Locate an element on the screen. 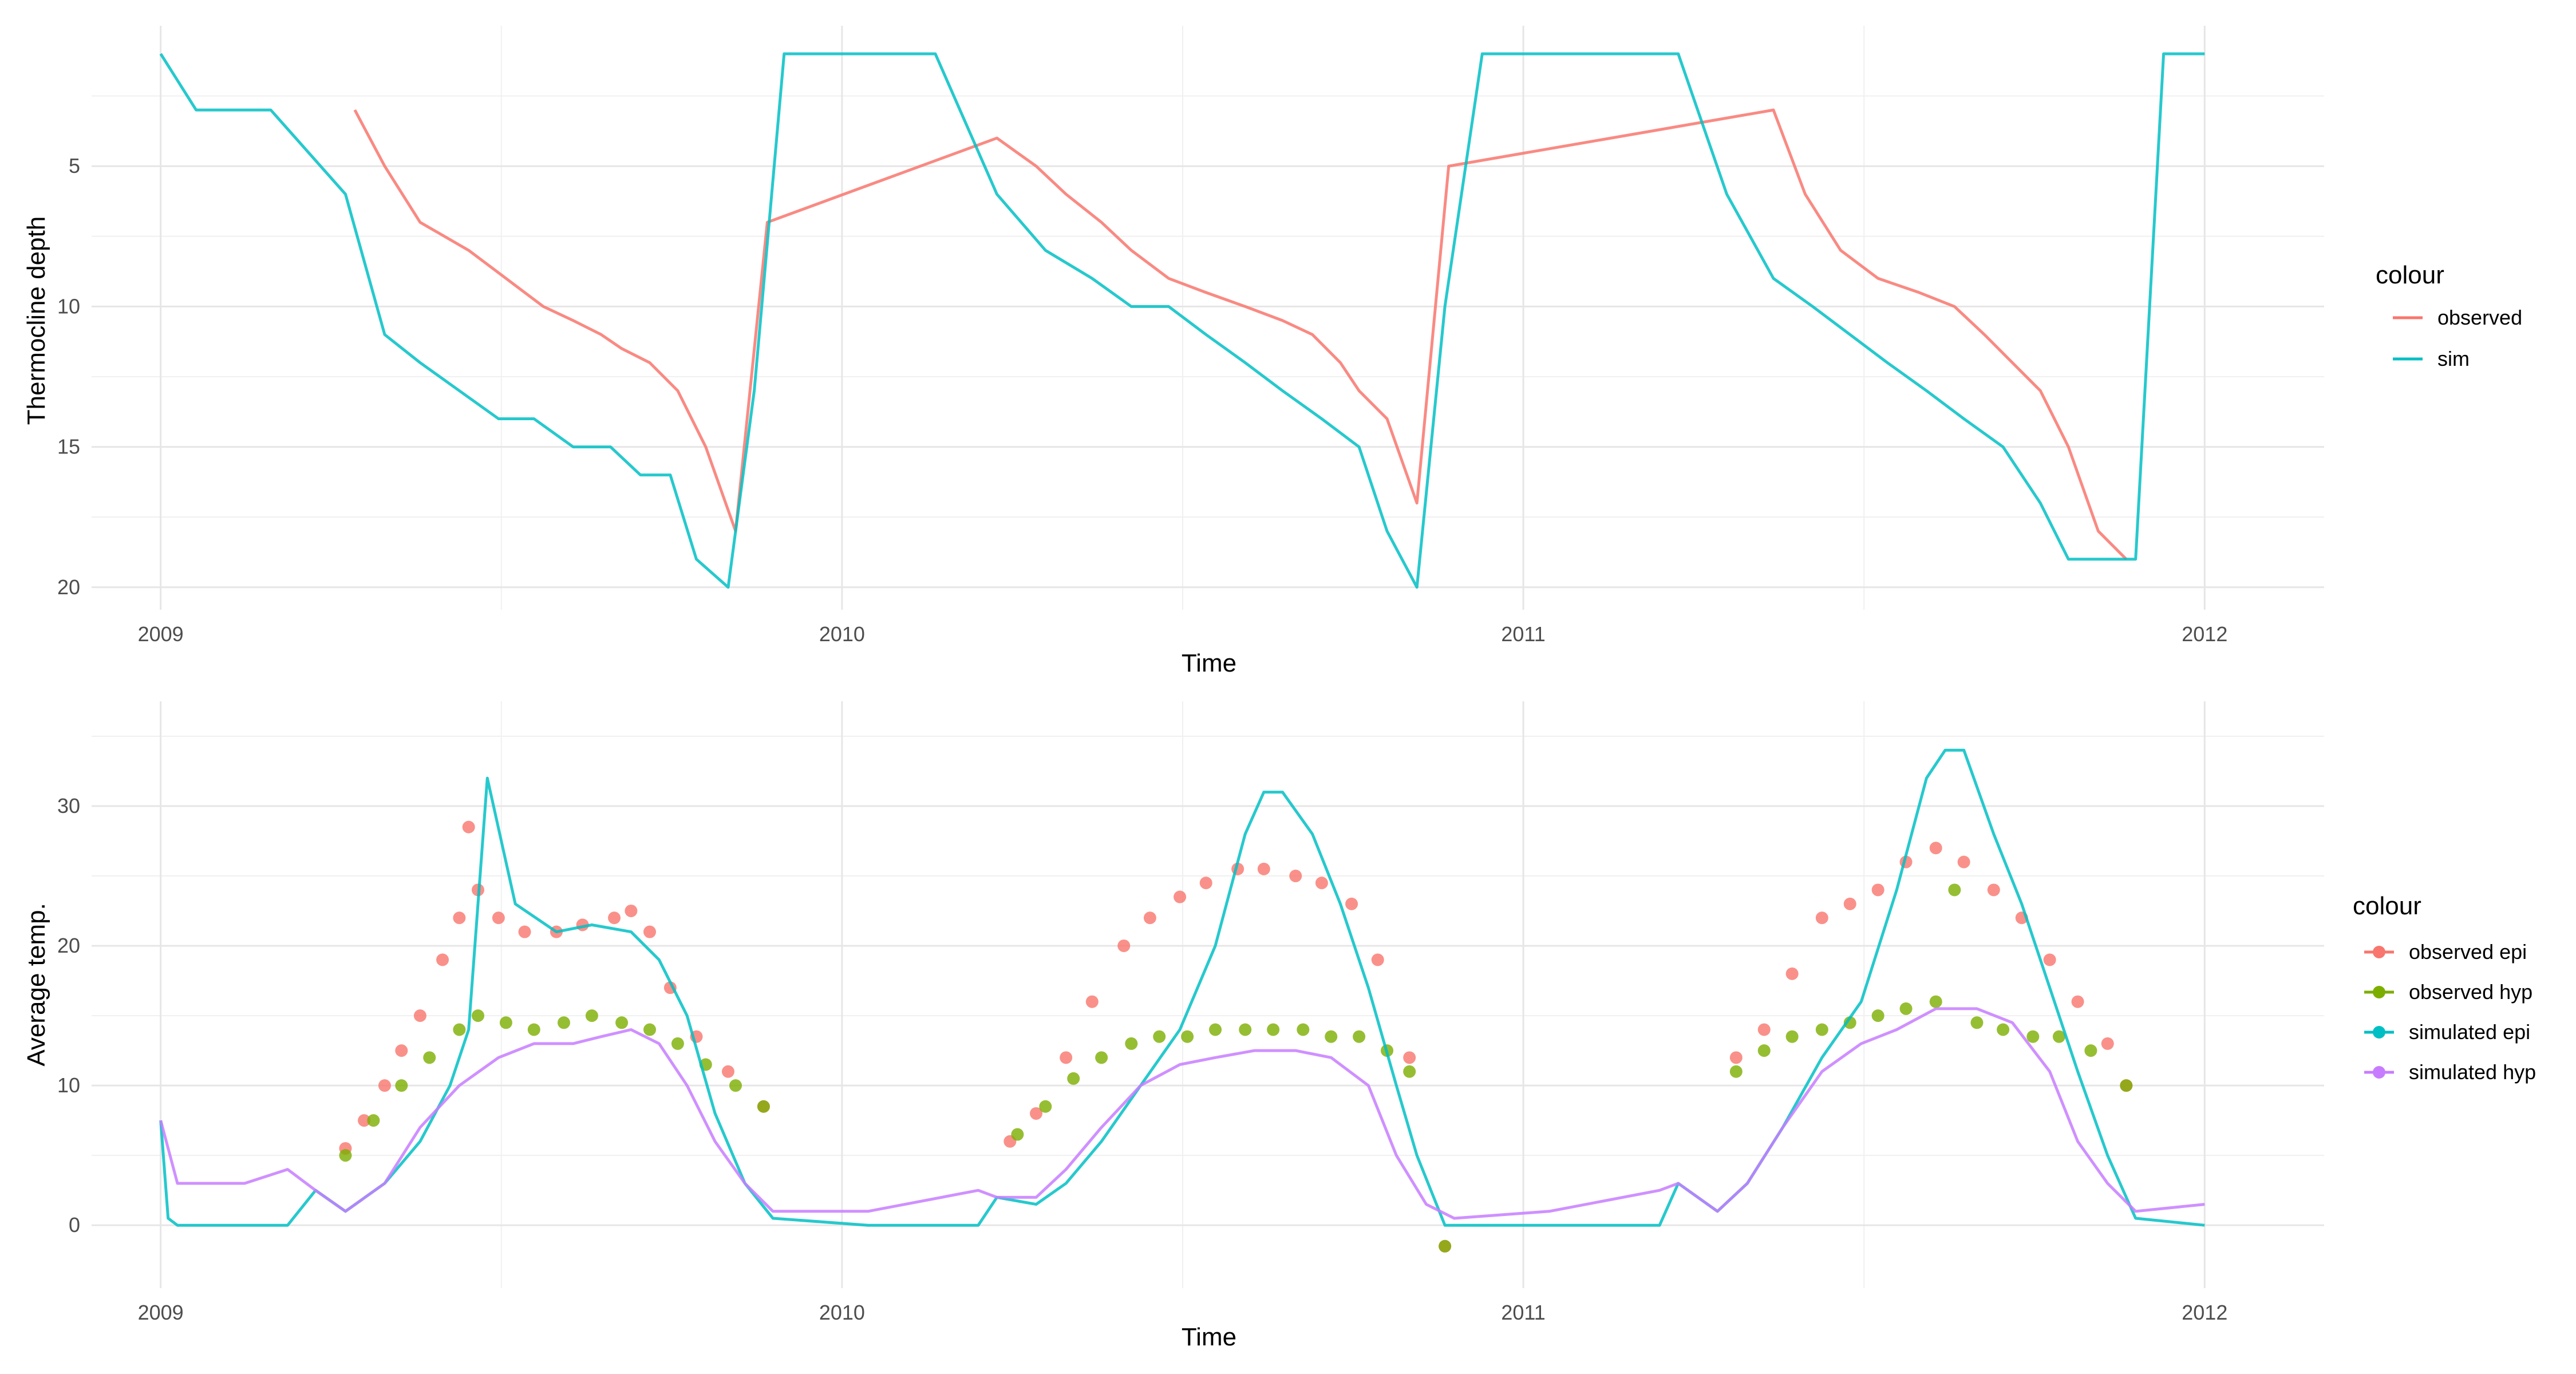  average-temp-y-tick-label: 20 is located at coordinates (68, 946).